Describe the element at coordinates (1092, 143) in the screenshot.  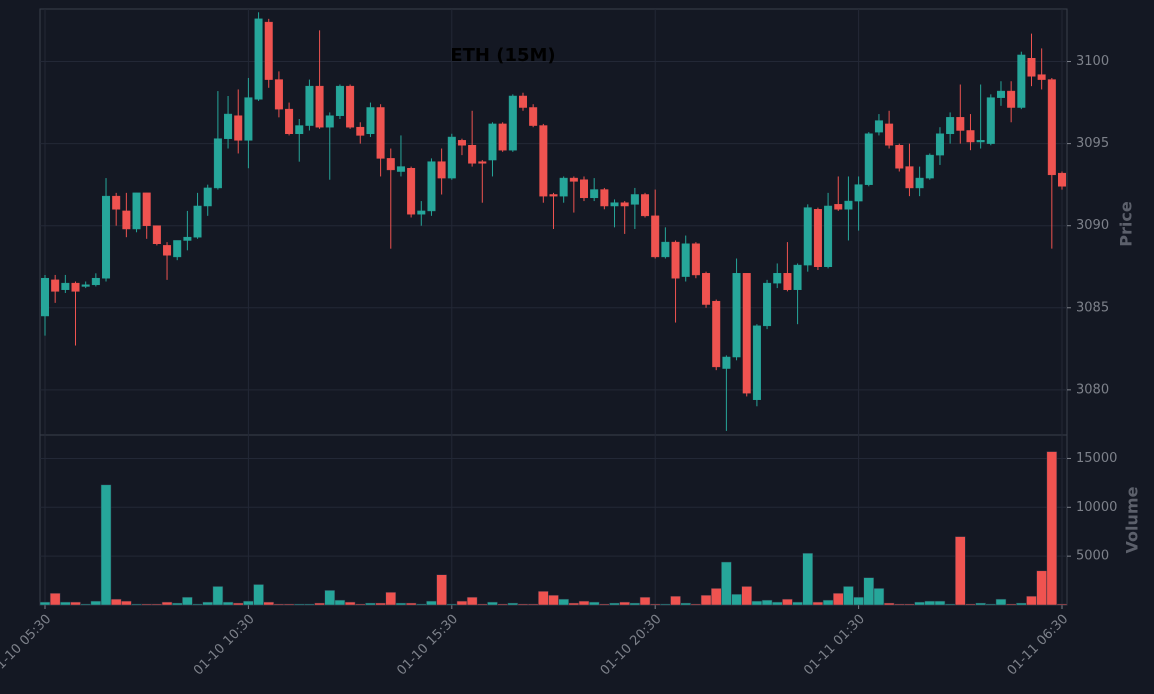
I see `y-tick-label: 3095` at that location.